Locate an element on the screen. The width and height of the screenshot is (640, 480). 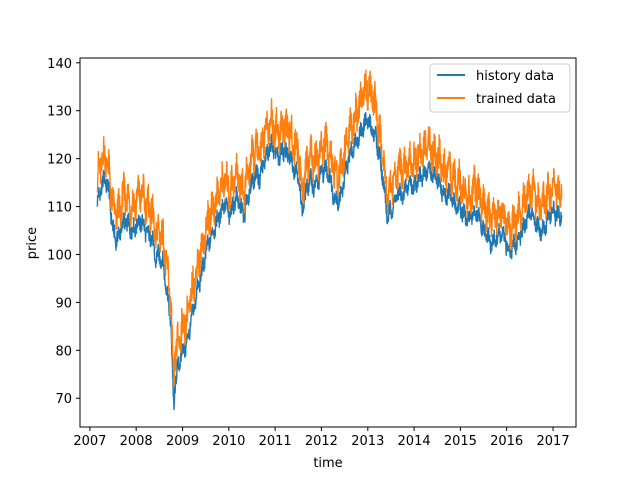
y-tick-label: 80 is located at coordinates (63, 351).